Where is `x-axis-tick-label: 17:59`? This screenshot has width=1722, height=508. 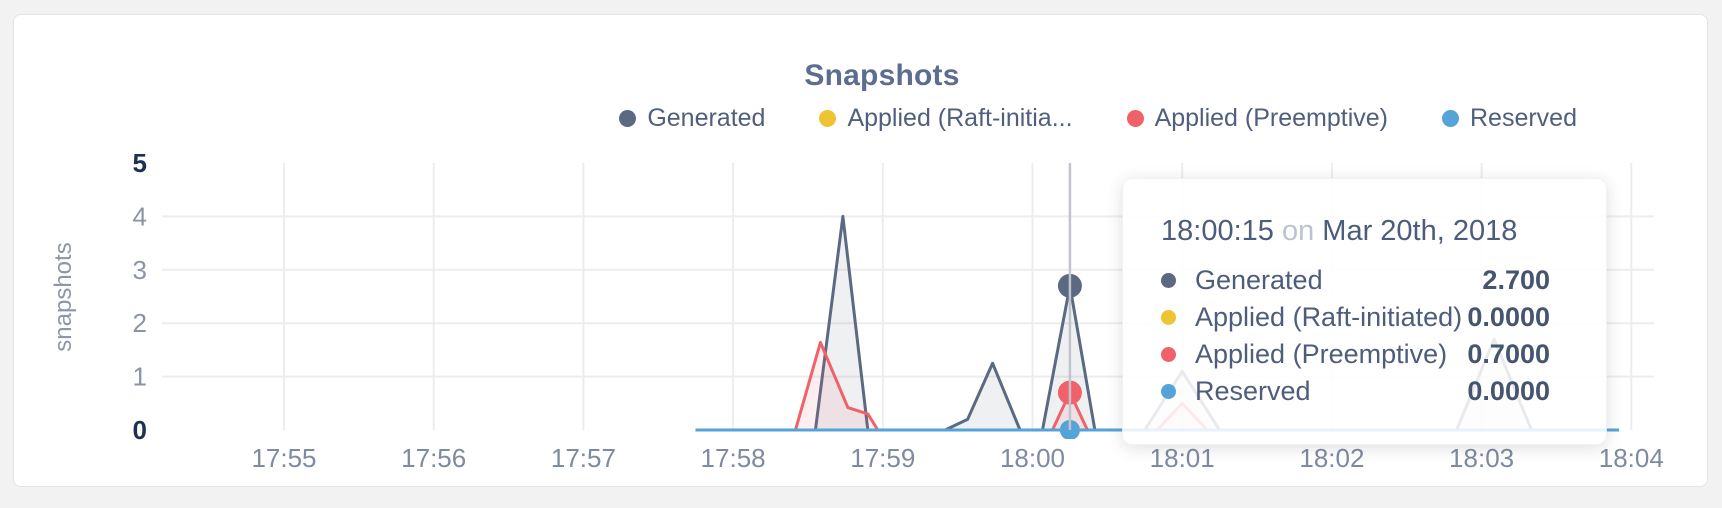
x-axis-tick-label: 17:59 is located at coordinates (882, 458).